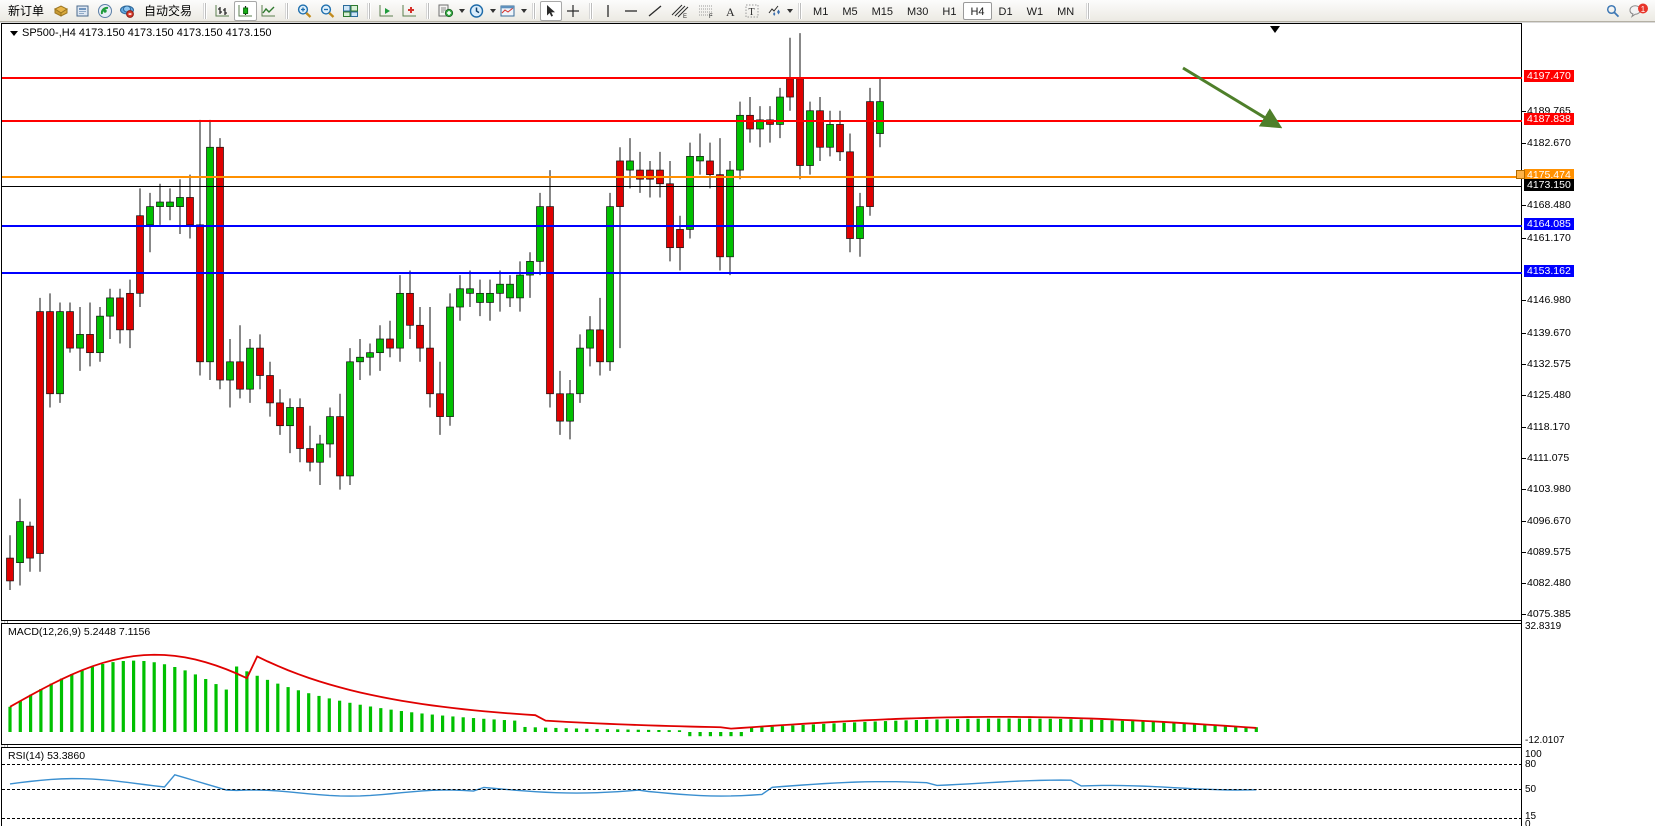 This screenshot has width=1655, height=826. Describe the element at coordinates (268, 11) in the screenshot. I see `line-chart-icon` at that location.